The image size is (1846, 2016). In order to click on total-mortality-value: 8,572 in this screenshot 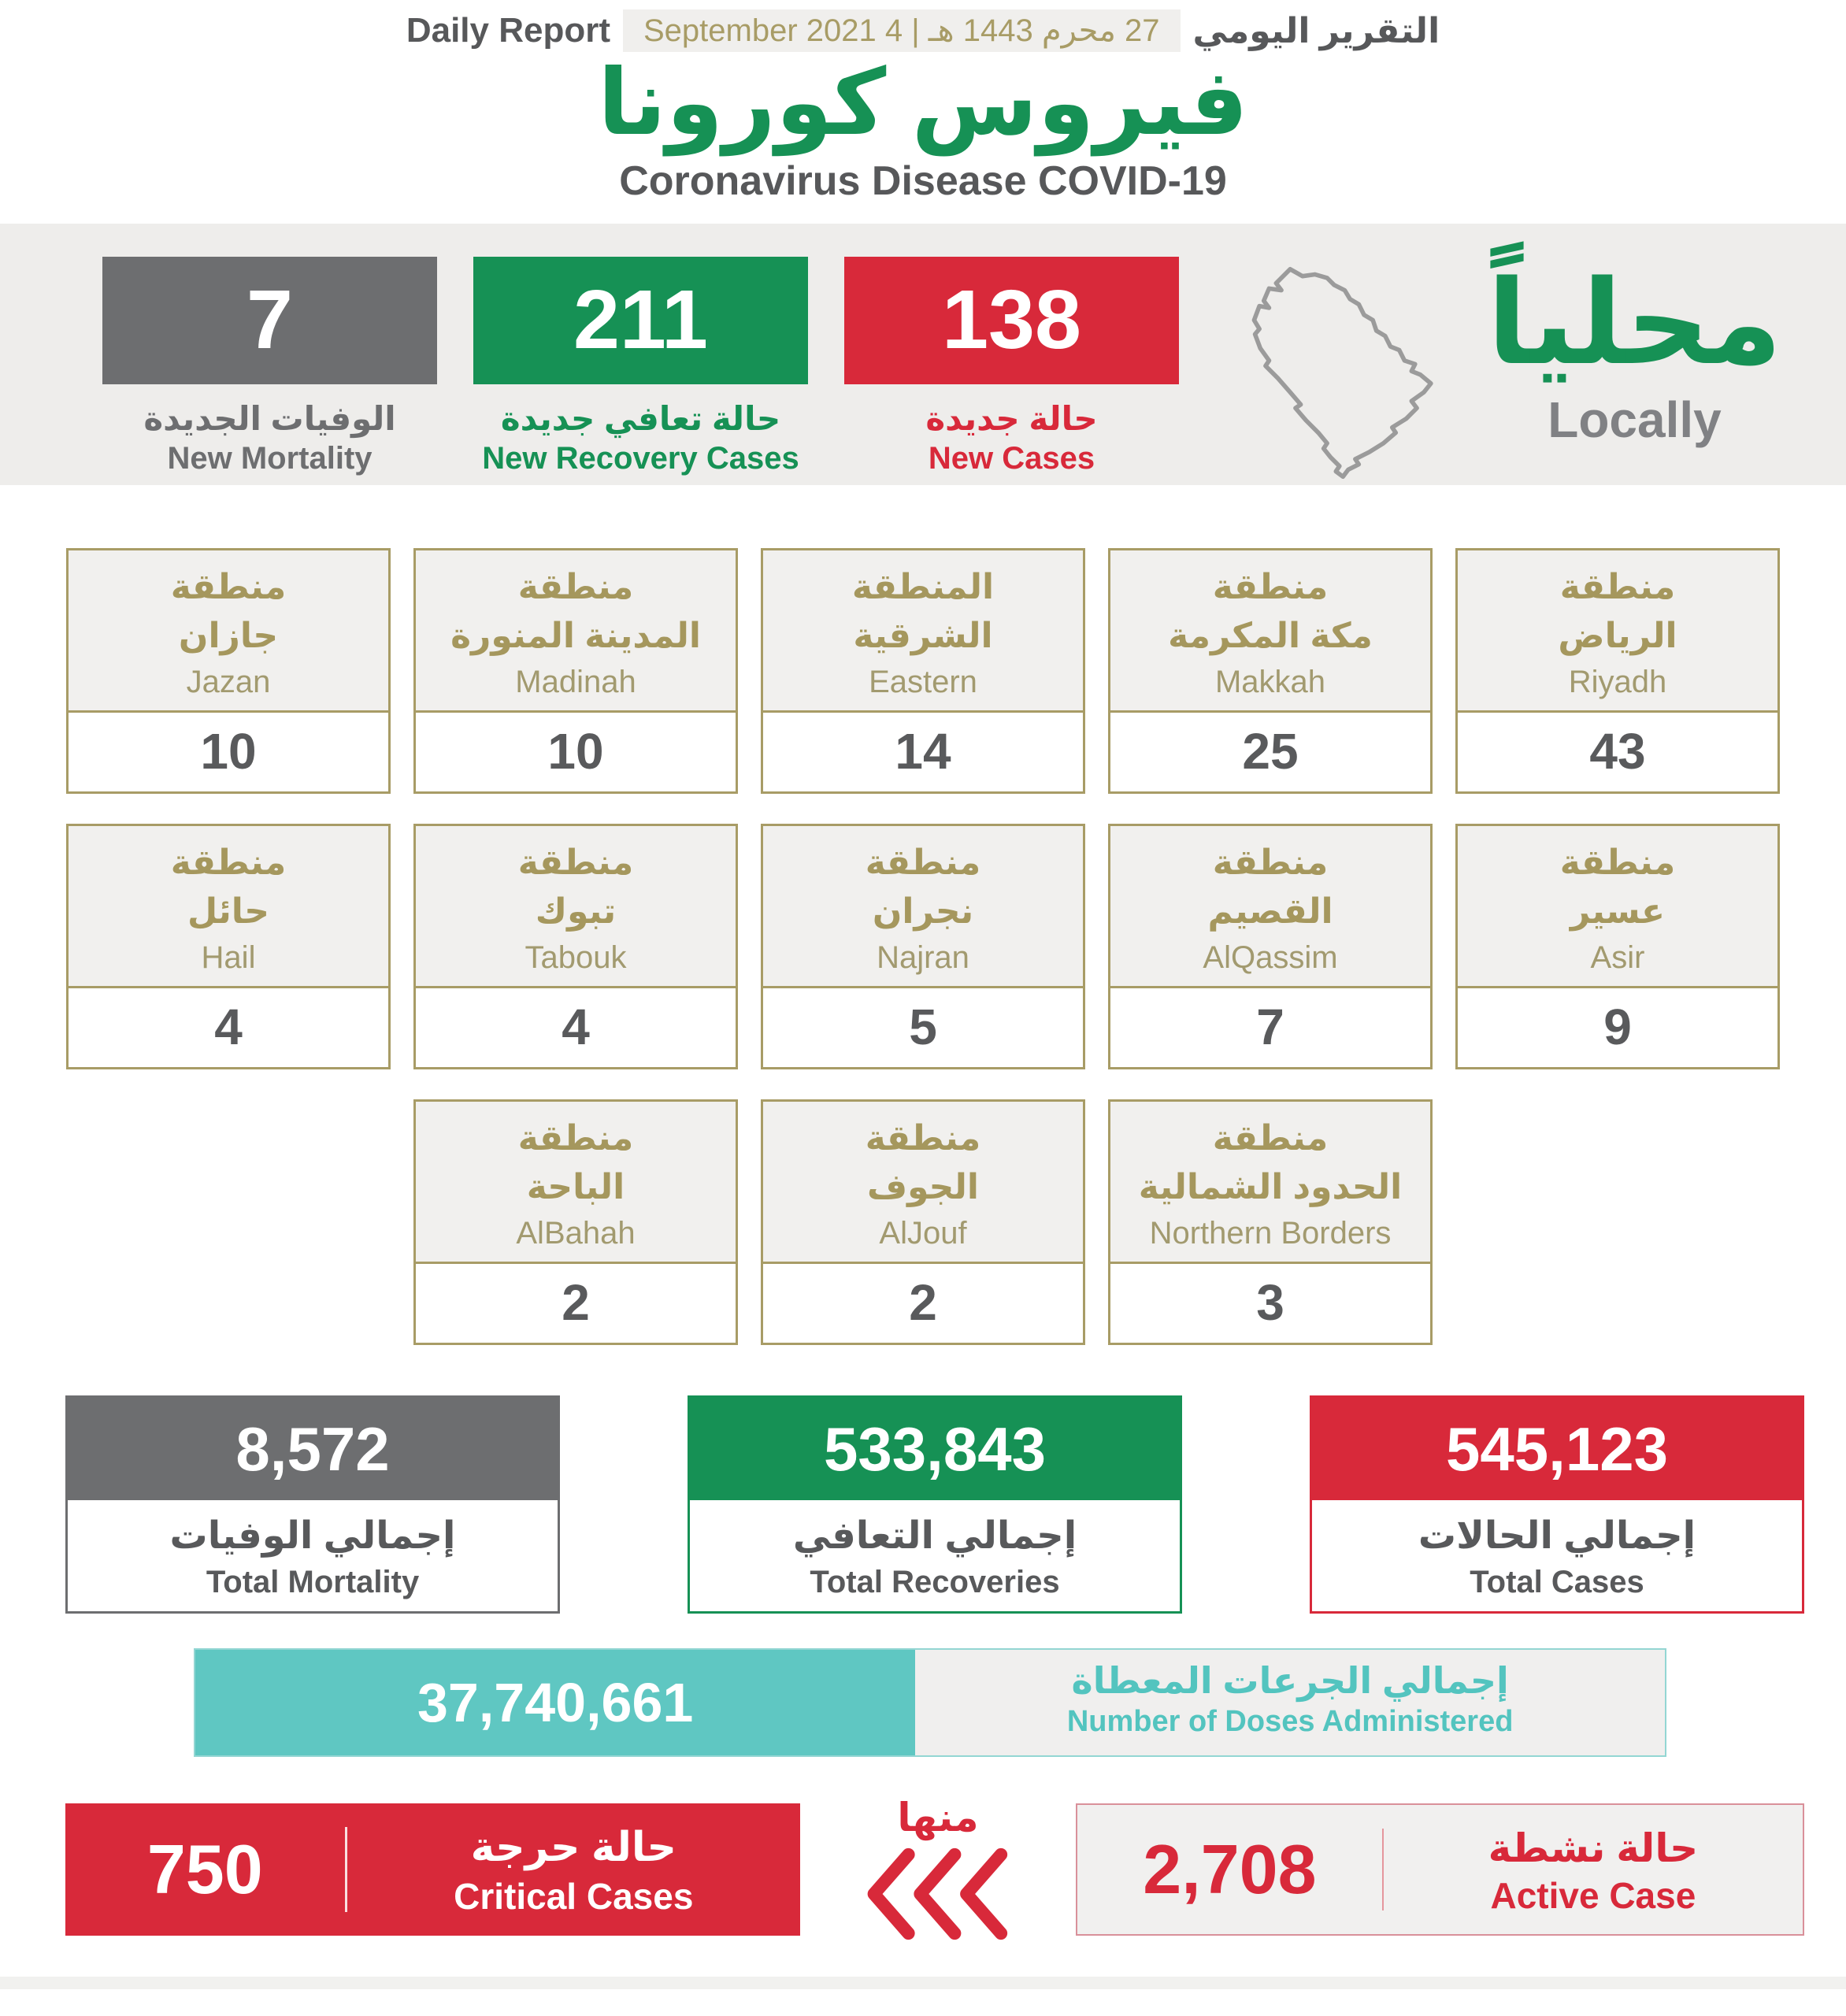, I will do `click(313, 1448)`.